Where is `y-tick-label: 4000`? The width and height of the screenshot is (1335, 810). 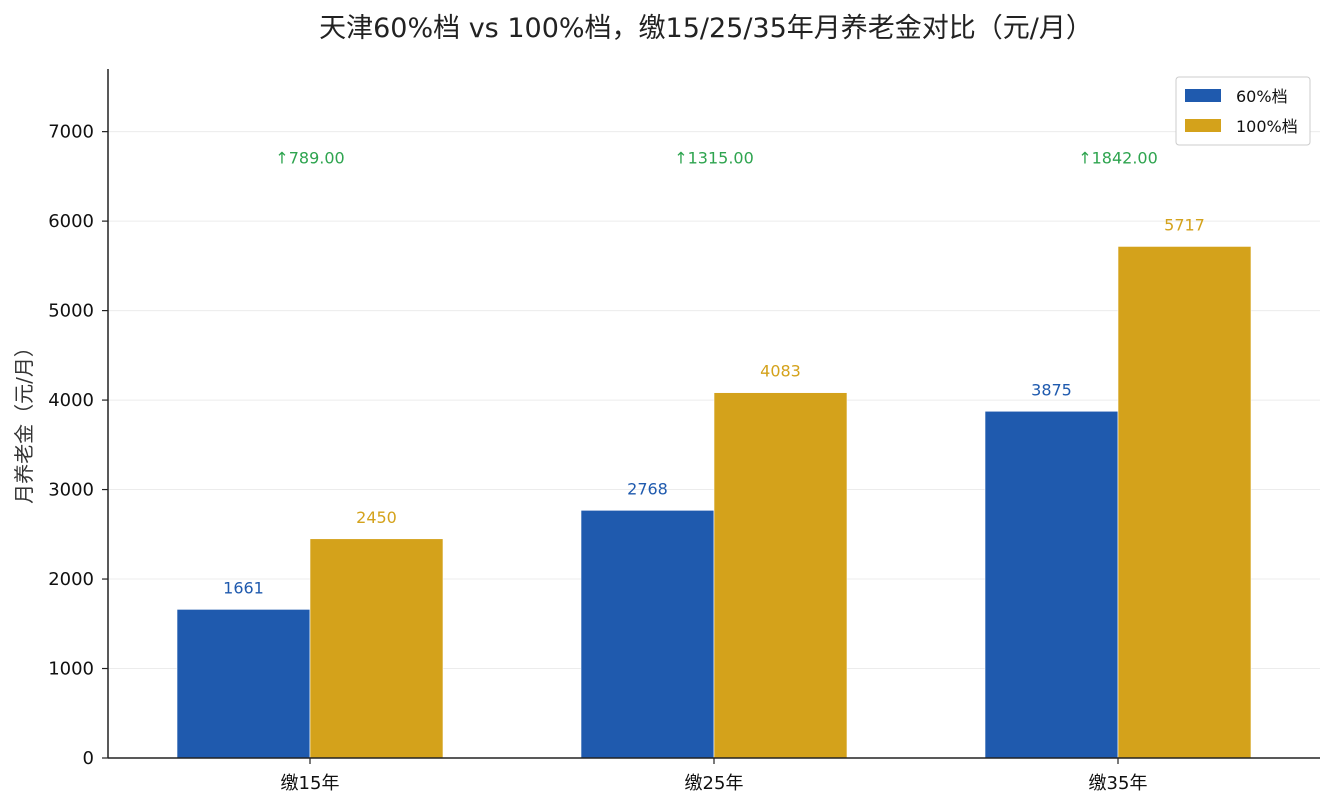
y-tick-label: 4000 is located at coordinates (71, 400).